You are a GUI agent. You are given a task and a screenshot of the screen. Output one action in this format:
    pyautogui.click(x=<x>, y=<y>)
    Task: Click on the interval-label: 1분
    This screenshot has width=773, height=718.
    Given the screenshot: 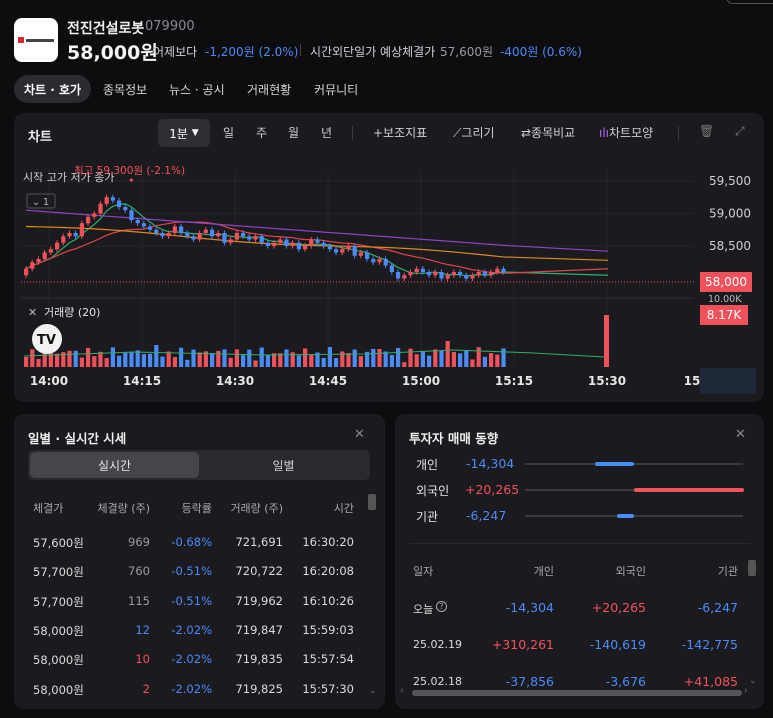 What is the action you would take?
    pyautogui.click(x=178, y=133)
    